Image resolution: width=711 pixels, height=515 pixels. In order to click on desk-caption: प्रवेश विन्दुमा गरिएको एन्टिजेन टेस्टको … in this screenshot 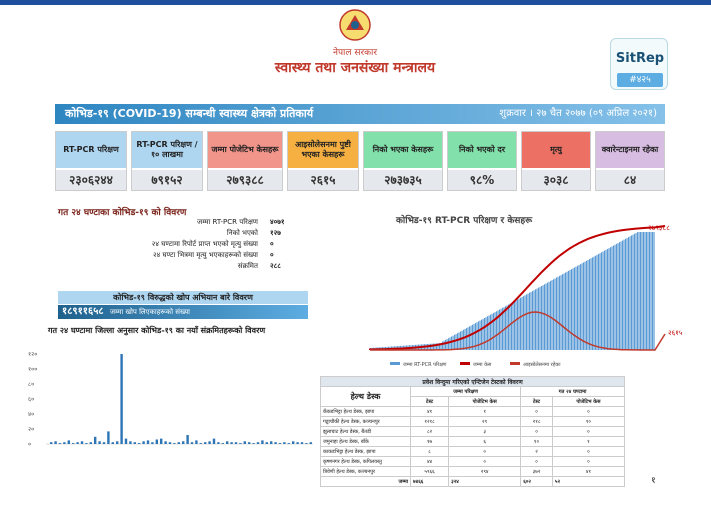, I will do `click(472, 381)`.